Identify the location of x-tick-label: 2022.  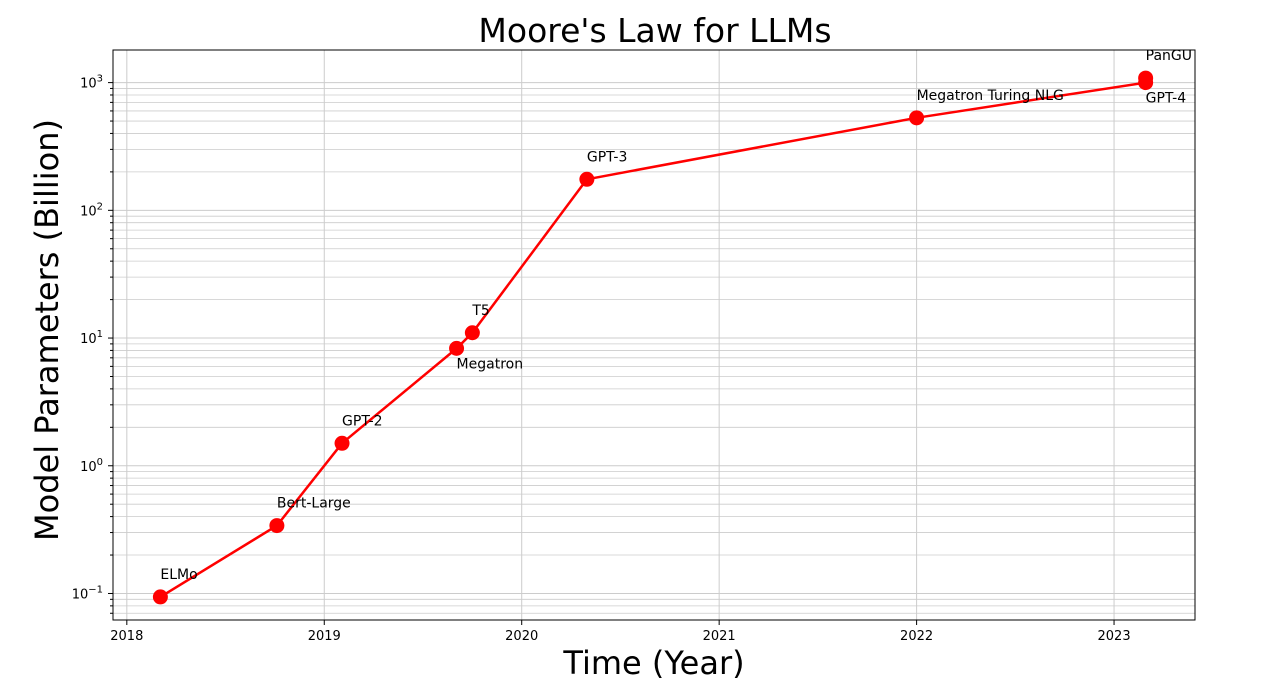
(916, 636).